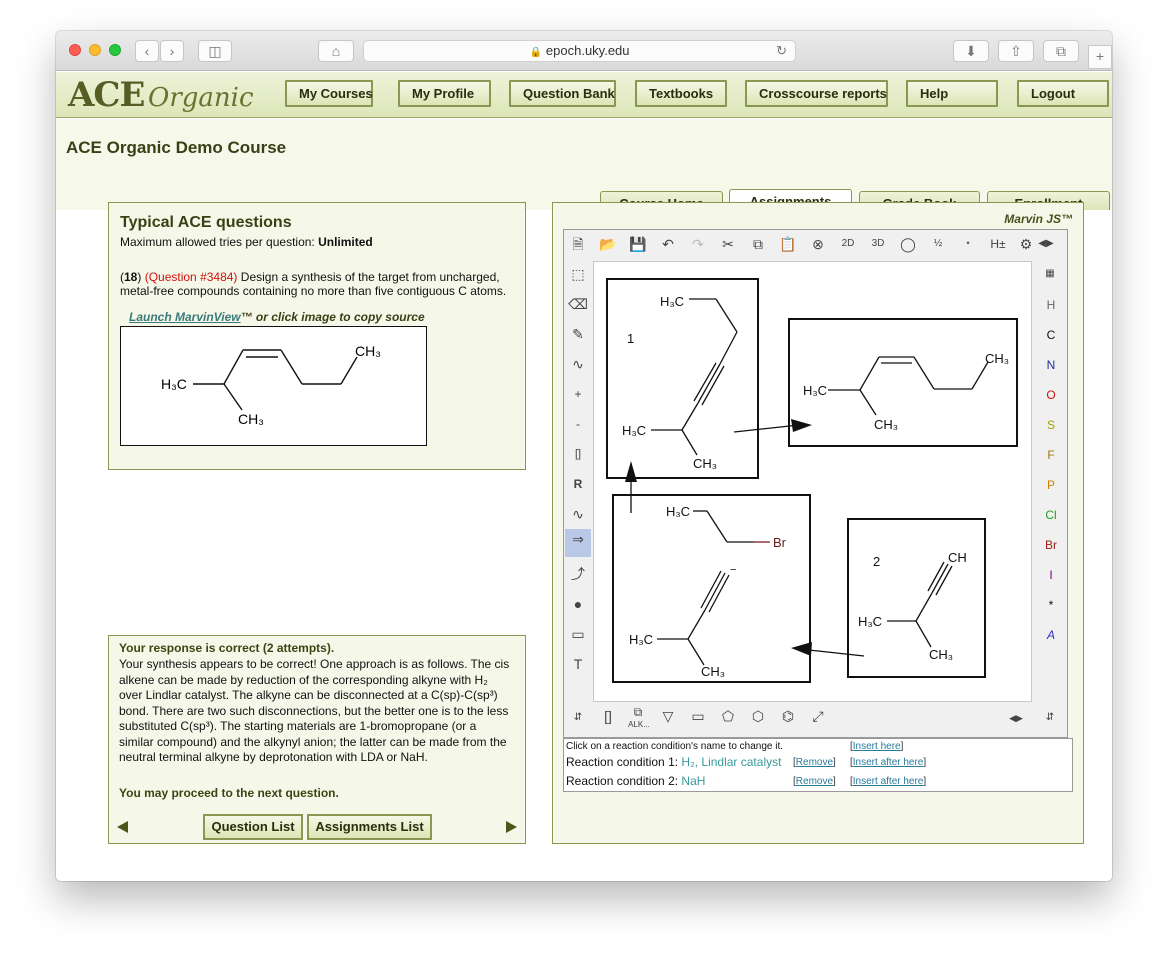 The image size is (1168, 961). What do you see at coordinates (678, 511) in the screenshot?
I see `bromo-h3c: H₃C` at bounding box center [678, 511].